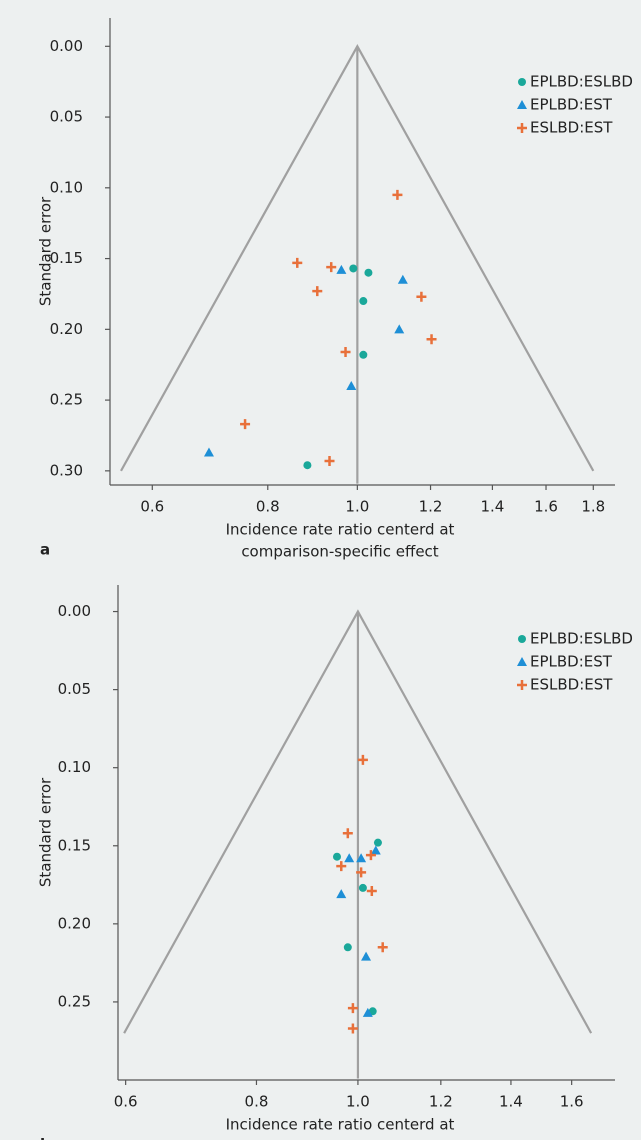 The height and width of the screenshot is (1140, 641). I want to click on panel-label: b, so click(45, 1138).